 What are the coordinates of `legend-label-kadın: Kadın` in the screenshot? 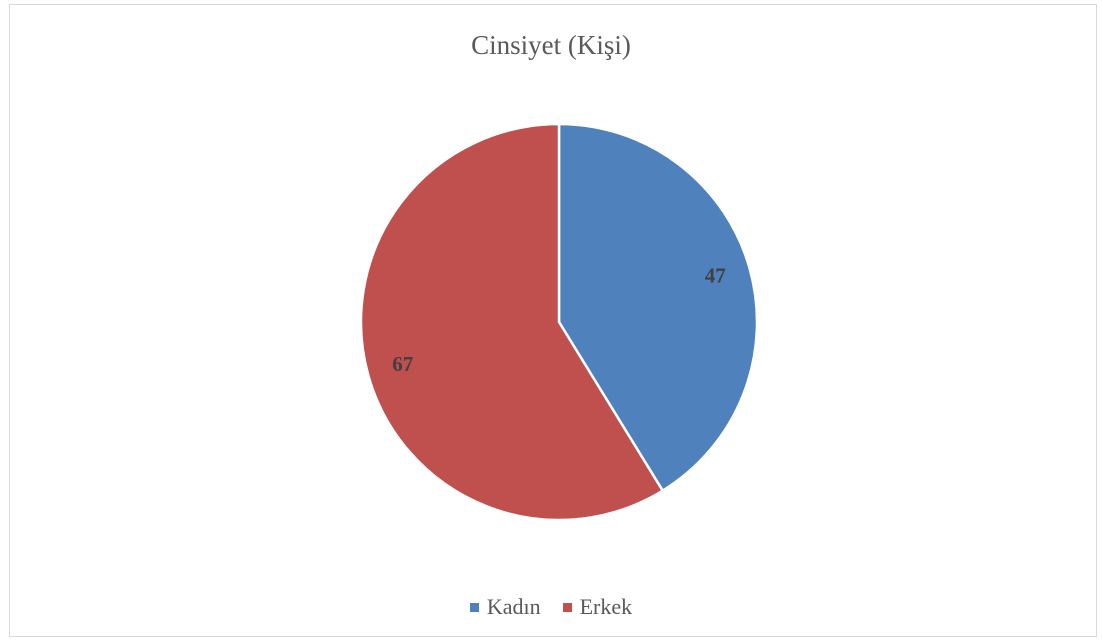 It's located at (513, 606).